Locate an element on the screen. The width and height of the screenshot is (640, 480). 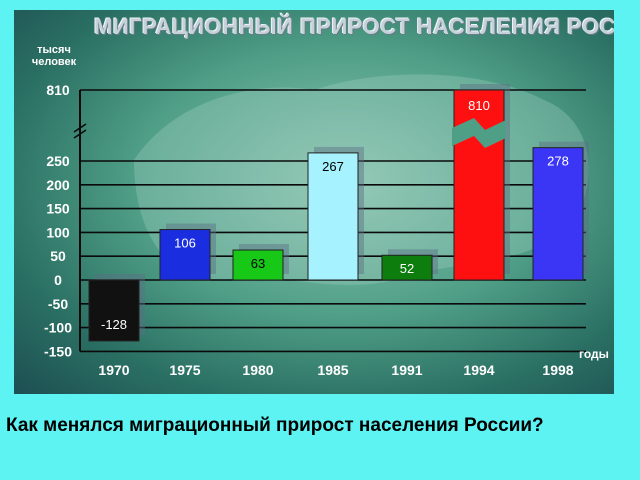
bar-value-label: 278 is located at coordinates (558, 161).